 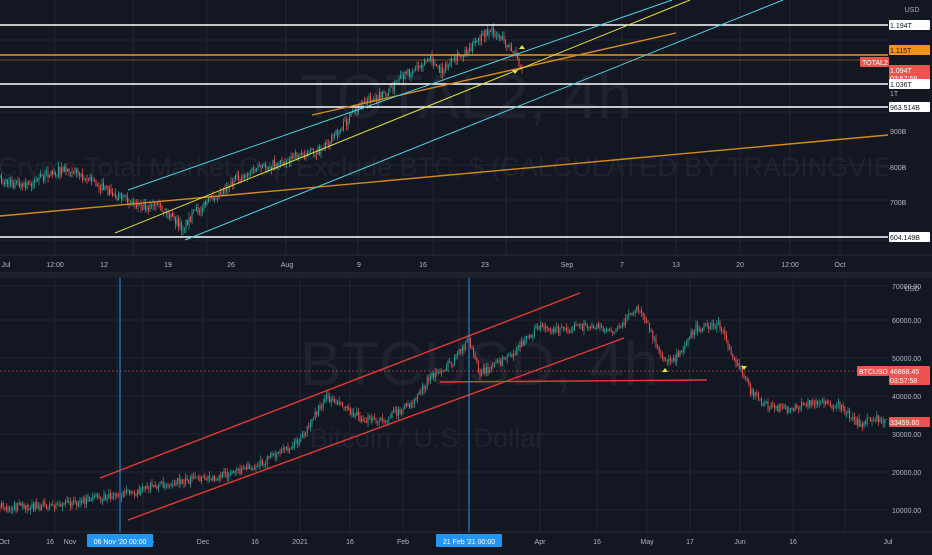 What do you see at coordinates (203, 542) in the screenshot?
I see `bottom-time-tick: Dec` at bounding box center [203, 542].